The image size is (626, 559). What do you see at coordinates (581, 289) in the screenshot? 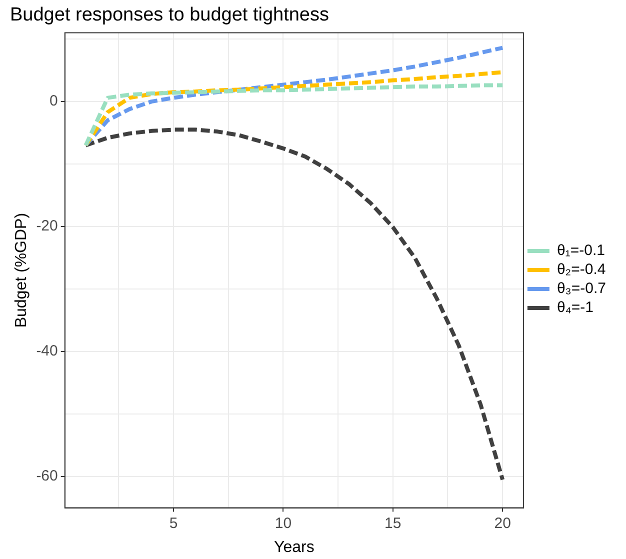
I see `legend-label: θ₃=-0.7` at bounding box center [581, 289].